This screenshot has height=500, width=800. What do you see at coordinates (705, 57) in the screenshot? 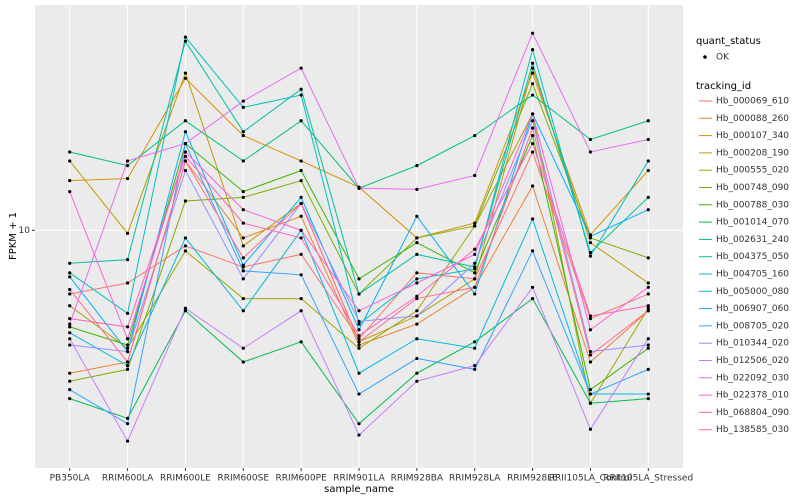
I see `point-legend-key` at bounding box center [705, 57].